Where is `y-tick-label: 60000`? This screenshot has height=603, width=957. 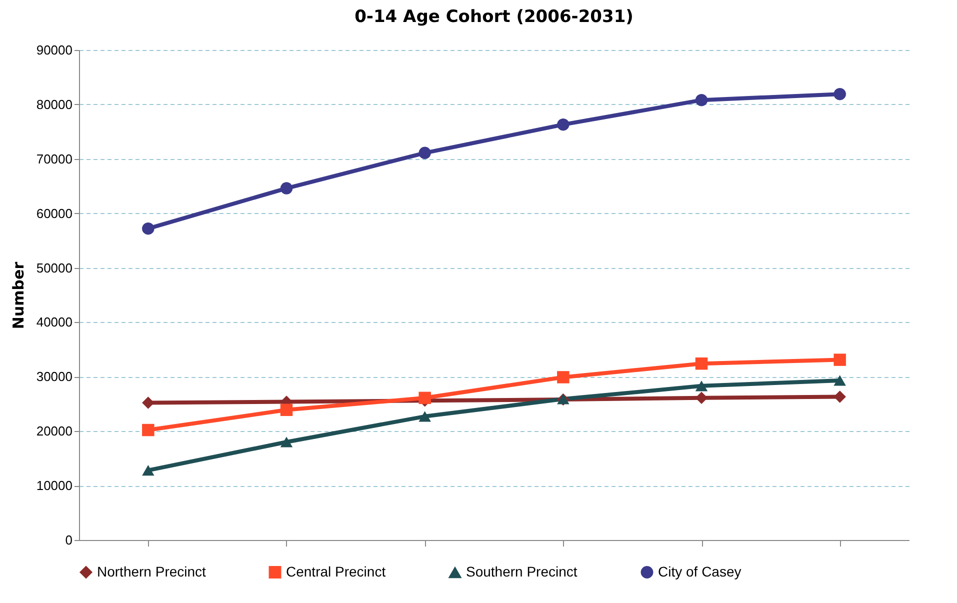 y-tick-label: 60000 is located at coordinates (54, 213).